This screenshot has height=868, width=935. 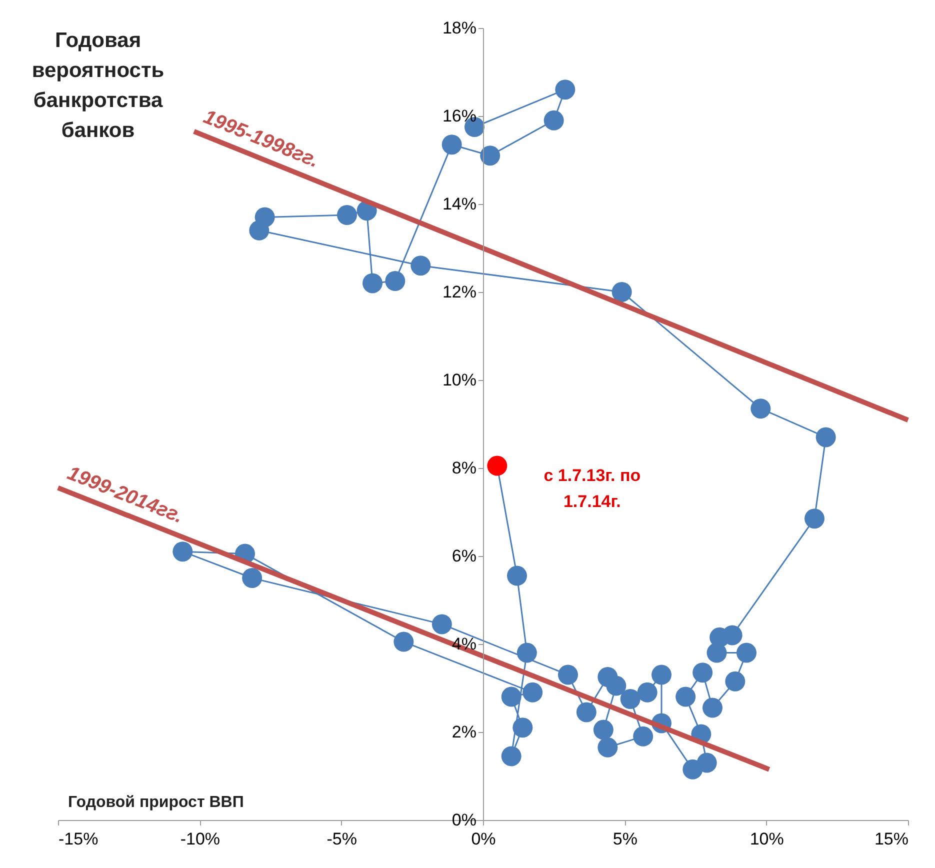 What do you see at coordinates (891, 839) in the screenshot?
I see `x-tick-label: 15%` at bounding box center [891, 839].